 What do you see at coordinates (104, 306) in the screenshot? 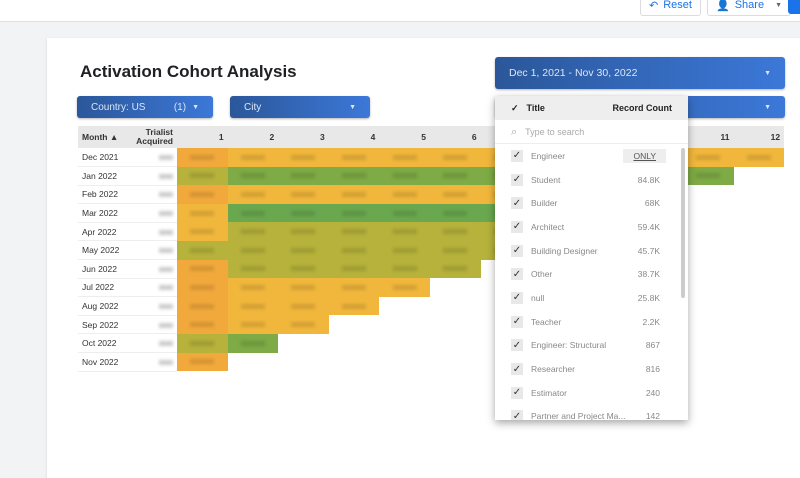
I see `month-cell: Aug 2022` at bounding box center [104, 306].